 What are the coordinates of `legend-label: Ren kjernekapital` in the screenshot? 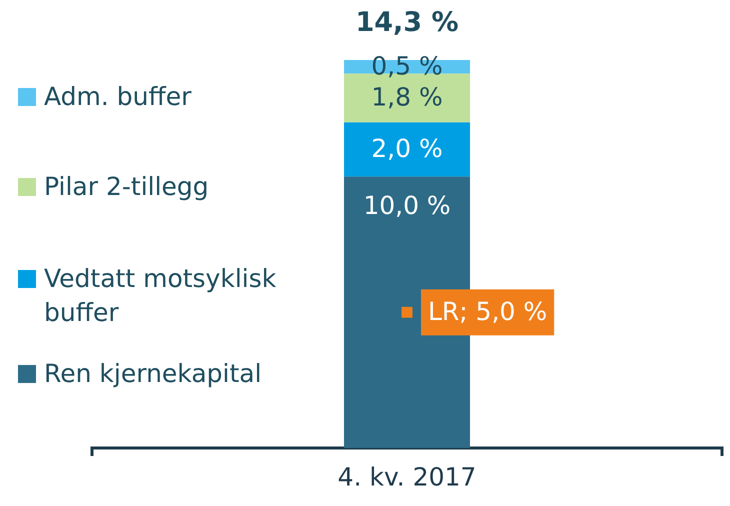 It's located at (153, 374).